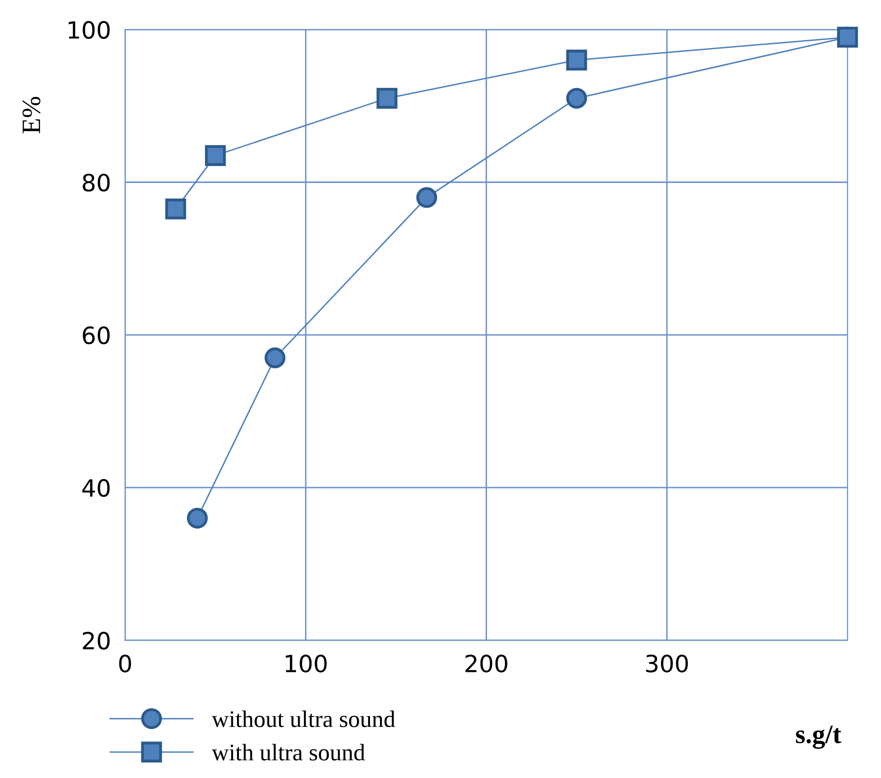 Image resolution: width=881 pixels, height=778 pixels. Describe the element at coordinates (96, 641) in the screenshot. I see `y-tick-label: 20` at that location.